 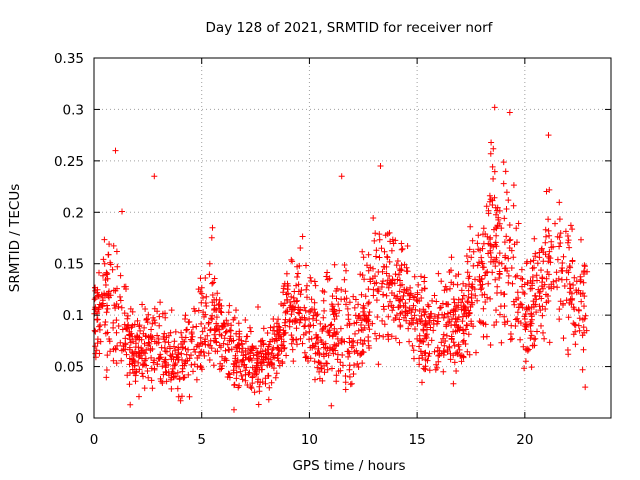 What do you see at coordinates (69, 59) in the screenshot?
I see `y-tick-label: 0.35` at bounding box center [69, 59].